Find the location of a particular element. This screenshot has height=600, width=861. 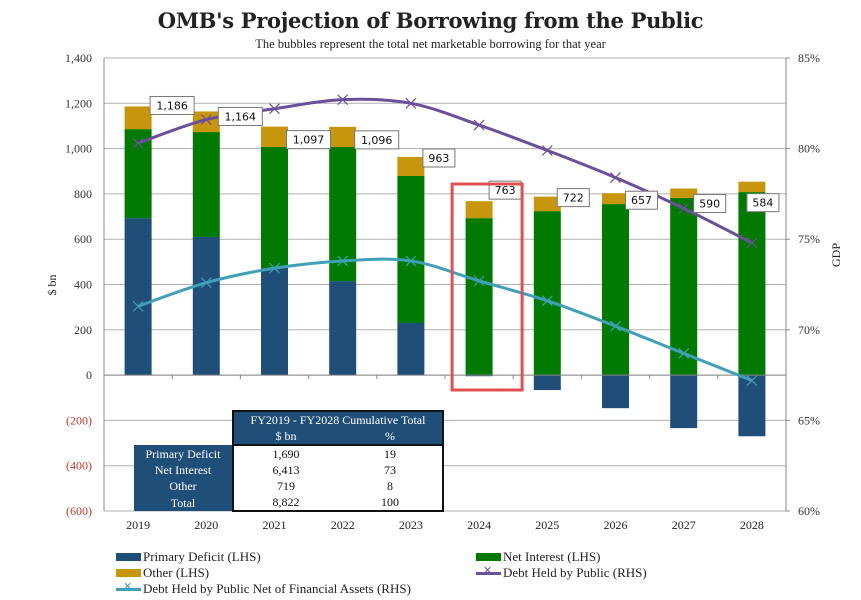

bar-net-interest-lhs-2021 is located at coordinates (274, 207).